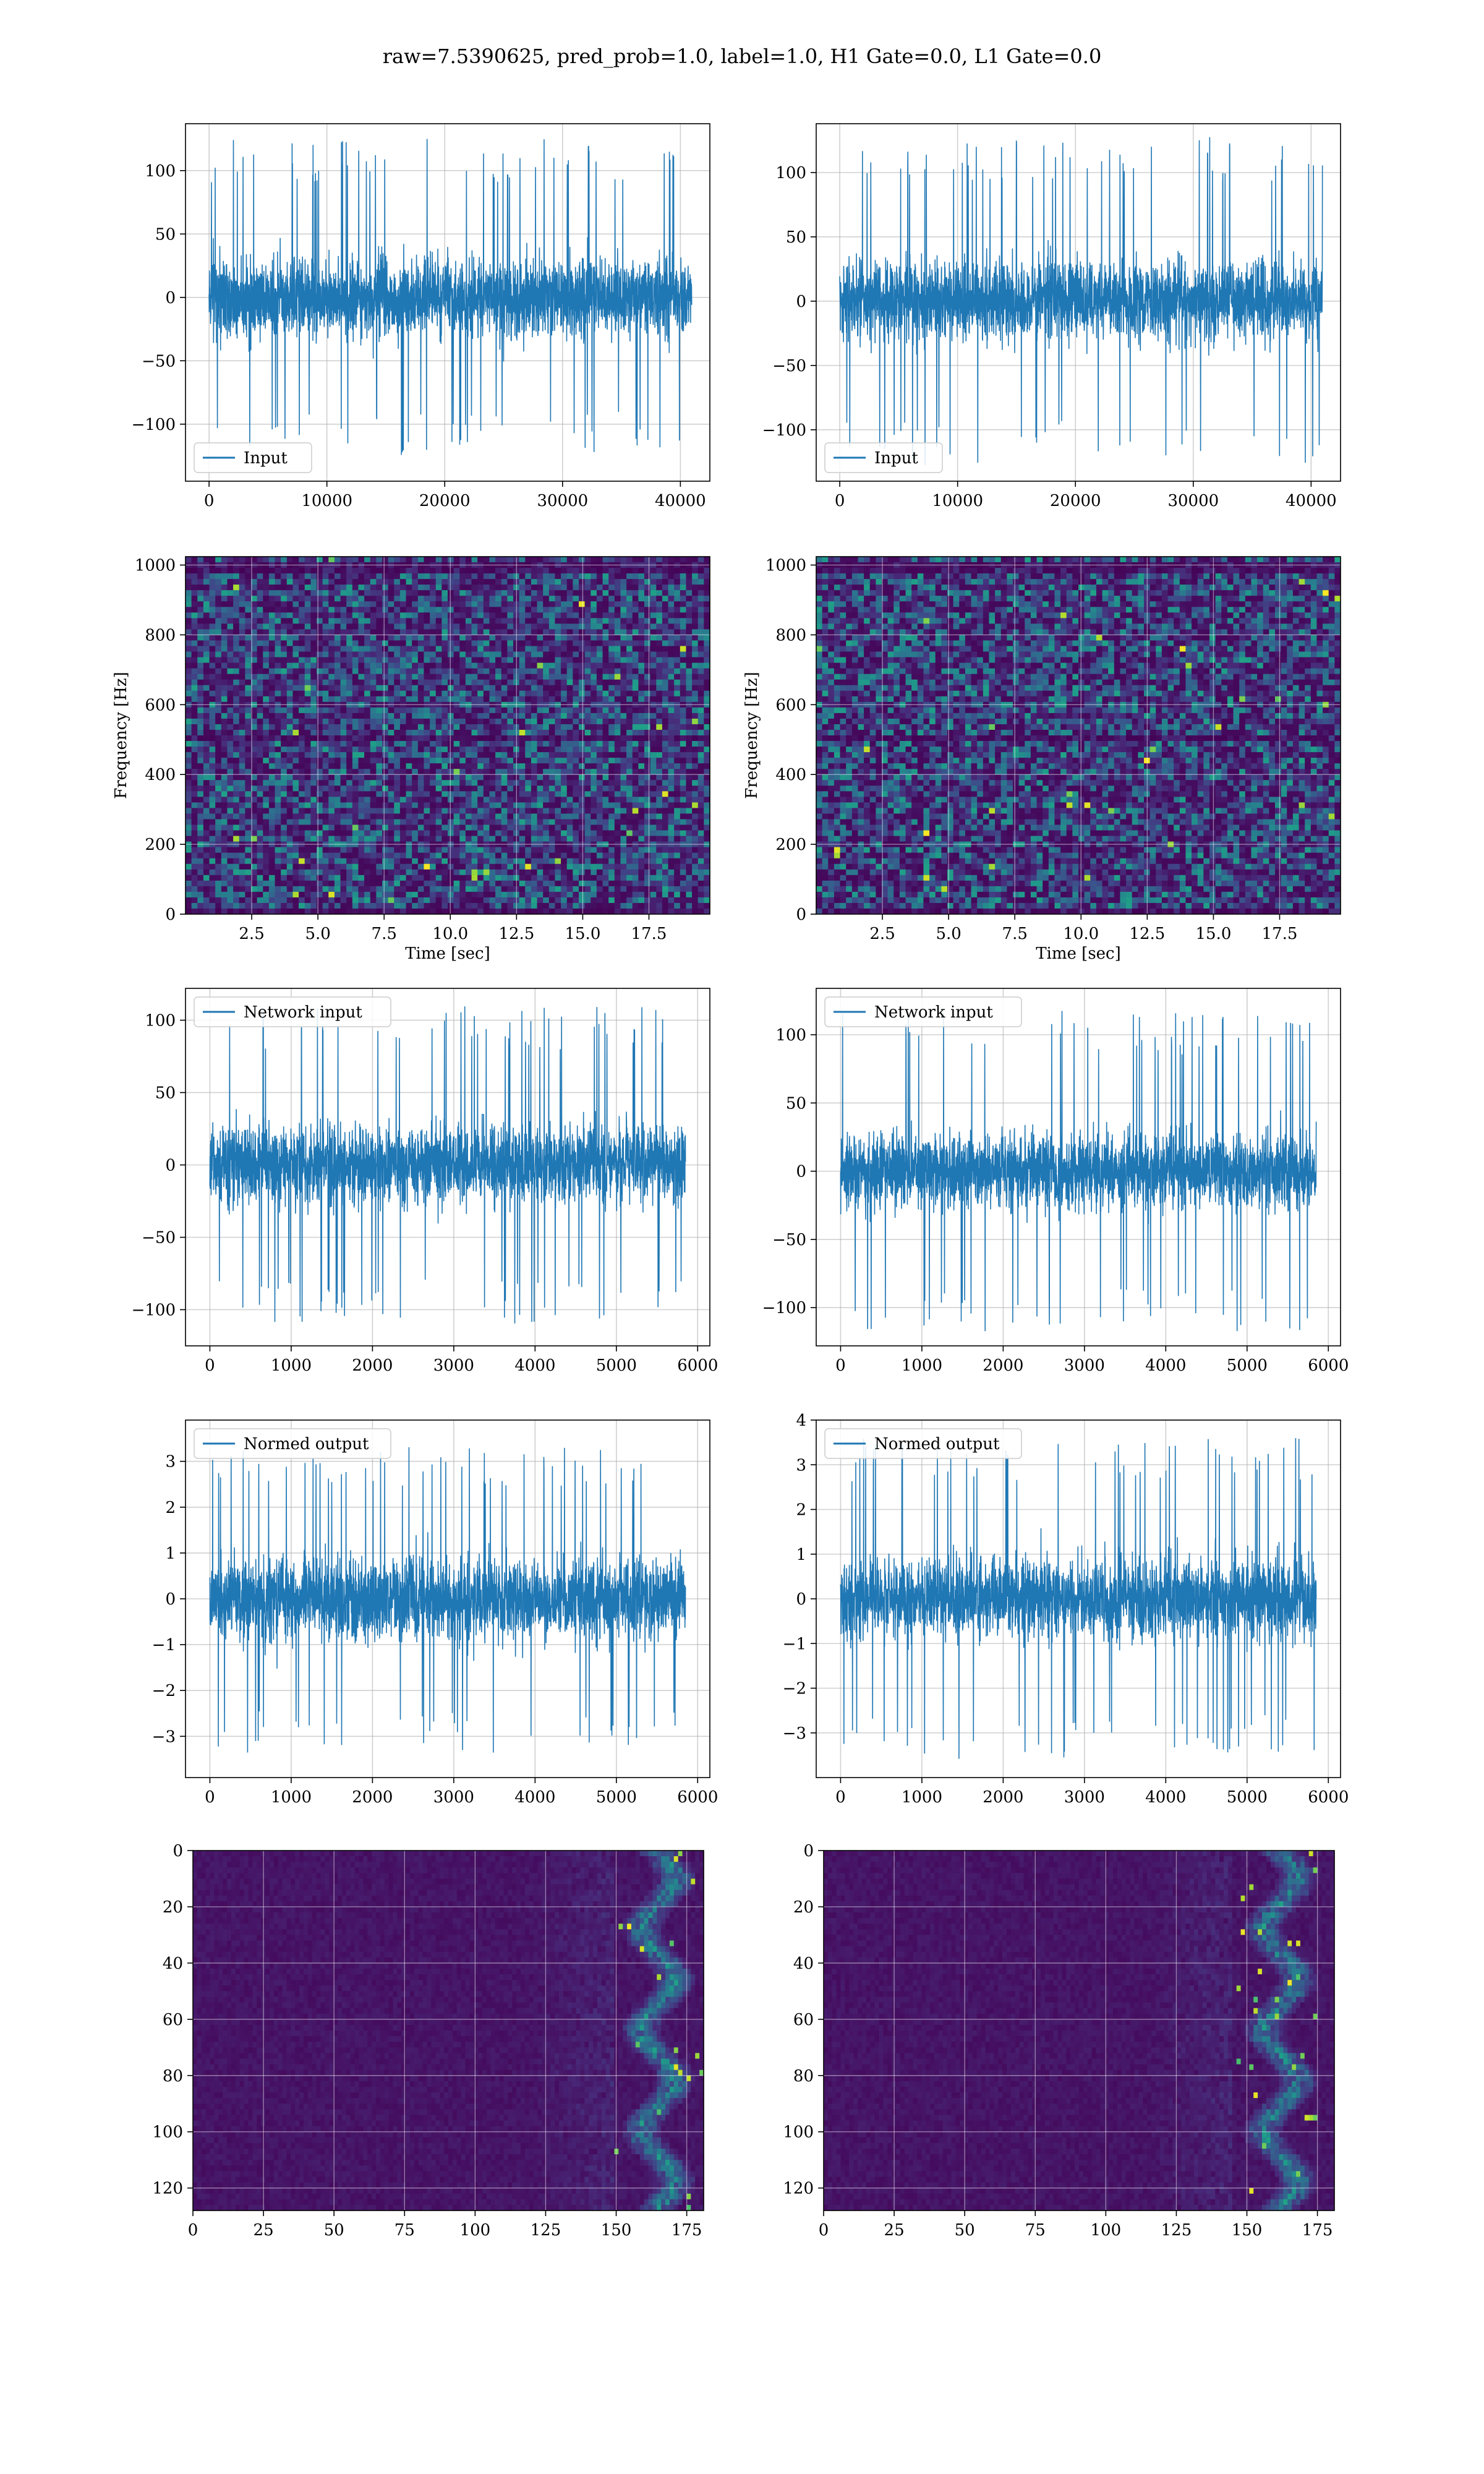 The width and height of the screenshot is (1484, 2474). What do you see at coordinates (170, 1508) in the screenshot?
I see `y-tick-label: 2` at bounding box center [170, 1508].